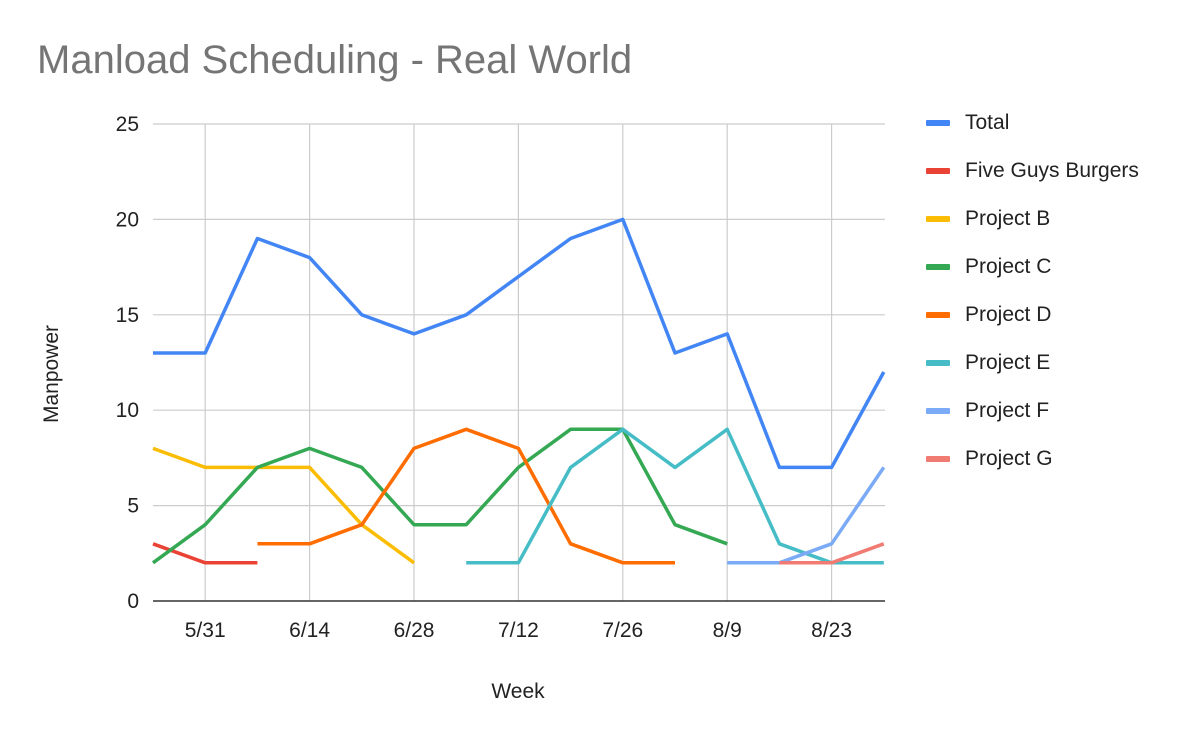  I want to click on x-tick-label: 6/28, so click(414, 630).